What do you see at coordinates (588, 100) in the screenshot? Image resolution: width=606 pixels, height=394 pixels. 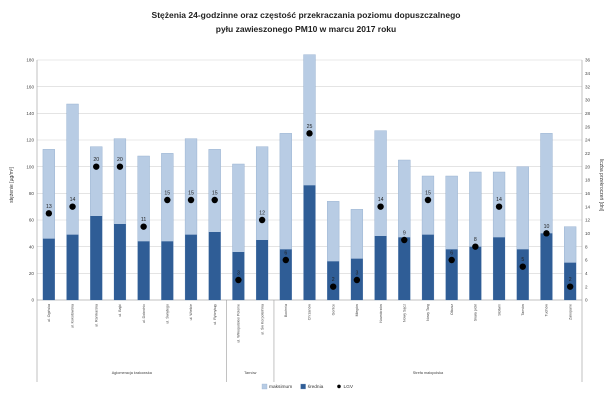 I see `y2-tick-label: 30` at bounding box center [588, 100].